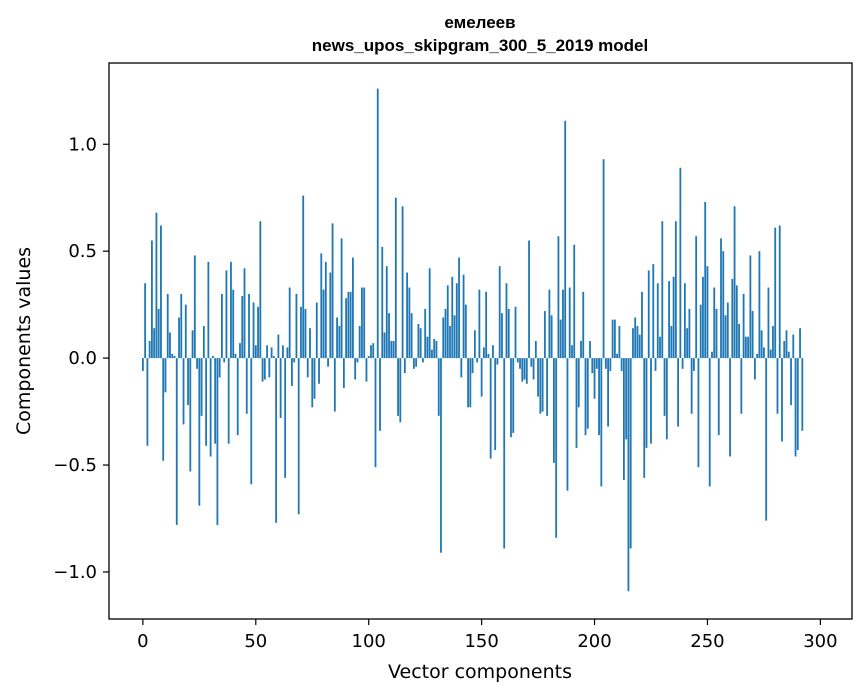 This screenshot has width=867, height=696. Describe the element at coordinates (481, 641) in the screenshot. I see `x-tick-label: 150` at that location.